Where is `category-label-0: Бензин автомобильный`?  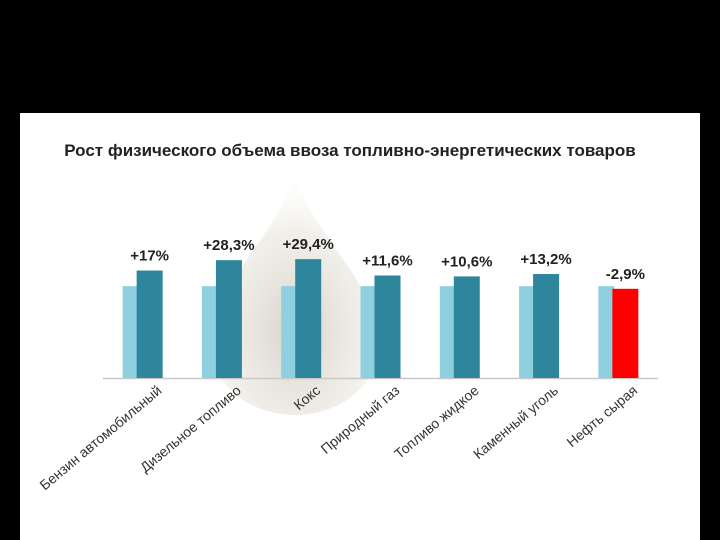
category-label-0: Бензин автомобильный is located at coordinates (100, 437).